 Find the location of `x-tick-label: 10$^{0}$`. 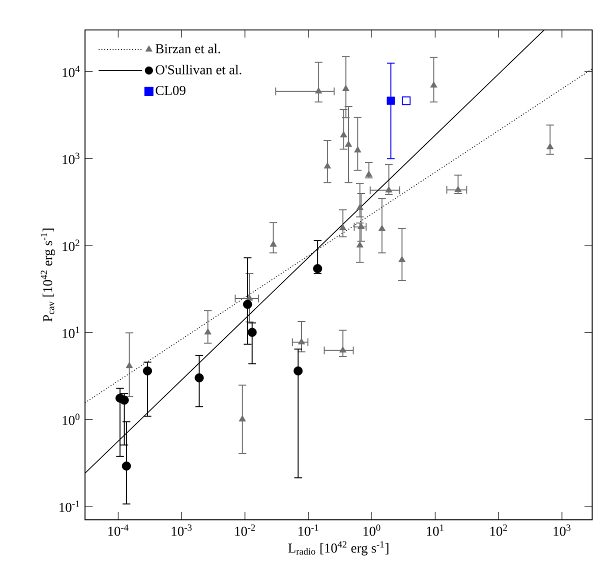

x-tick-label: 10$^{0}$ is located at coordinates (372, 530).